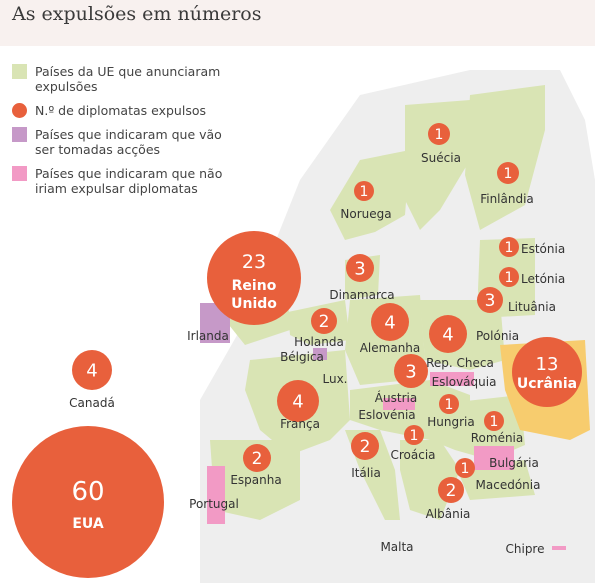  I want to click on country-label: Áustria, so click(396, 397).